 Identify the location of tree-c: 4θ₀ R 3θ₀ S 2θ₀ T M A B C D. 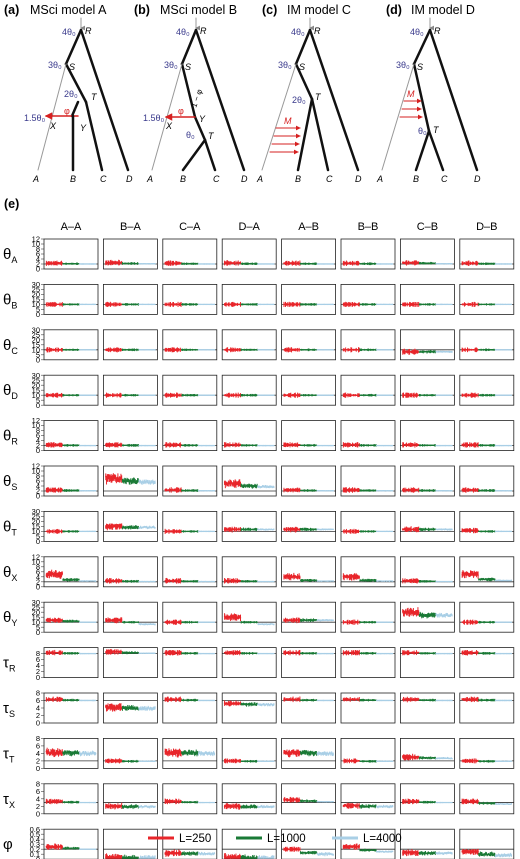
(309, 100).